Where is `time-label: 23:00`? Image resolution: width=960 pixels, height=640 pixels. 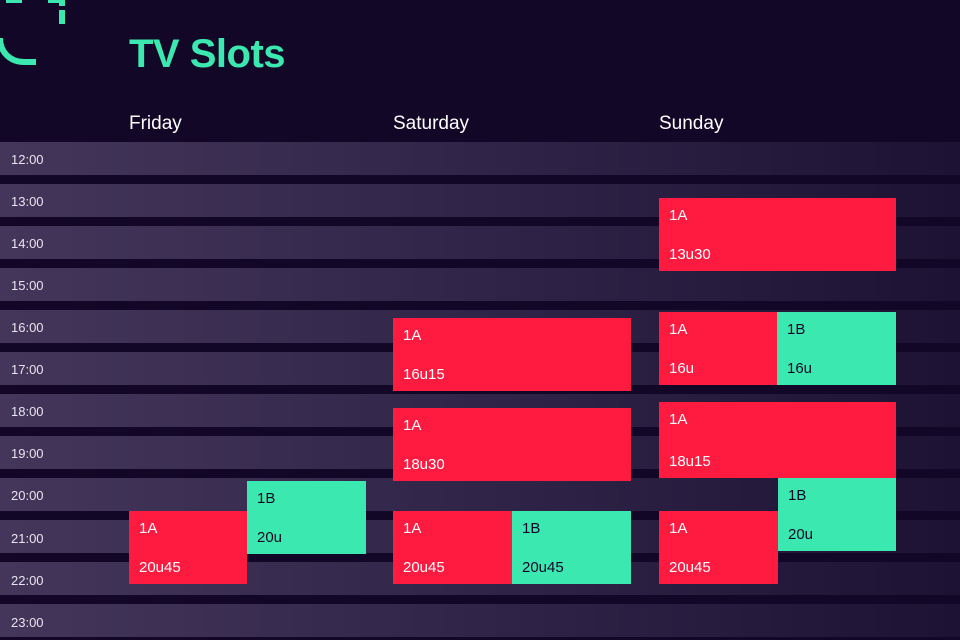
time-label: 23:00 is located at coordinates (27, 622).